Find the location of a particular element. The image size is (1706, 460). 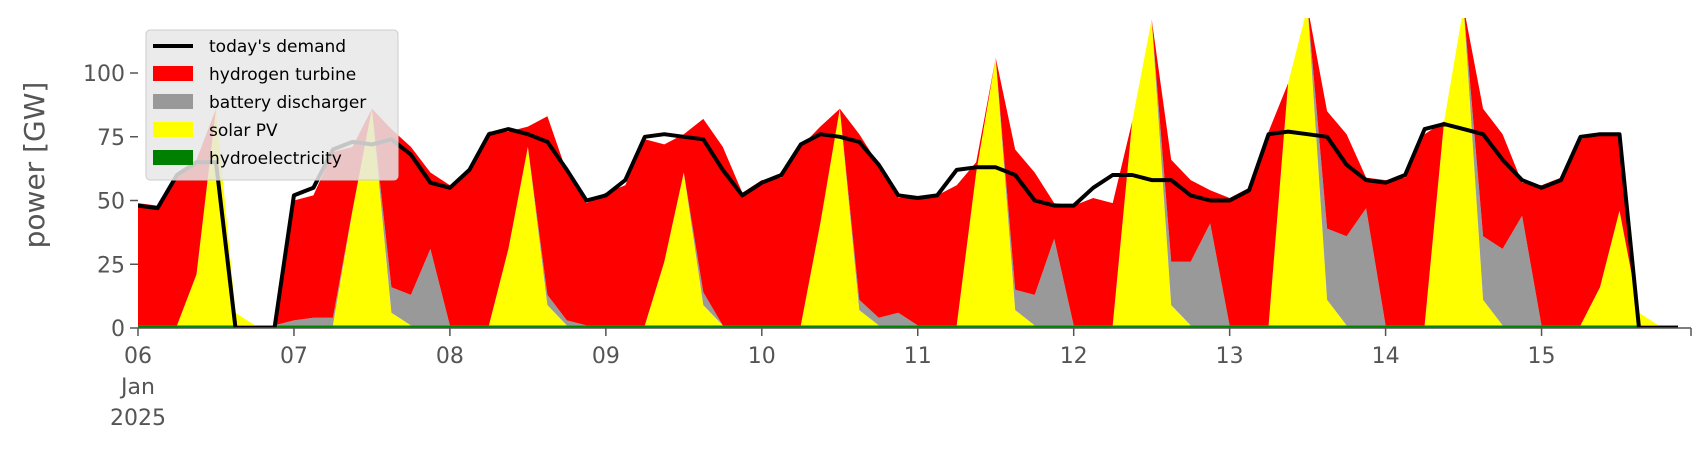

x-tick-label: 15 is located at coordinates (1542, 356).